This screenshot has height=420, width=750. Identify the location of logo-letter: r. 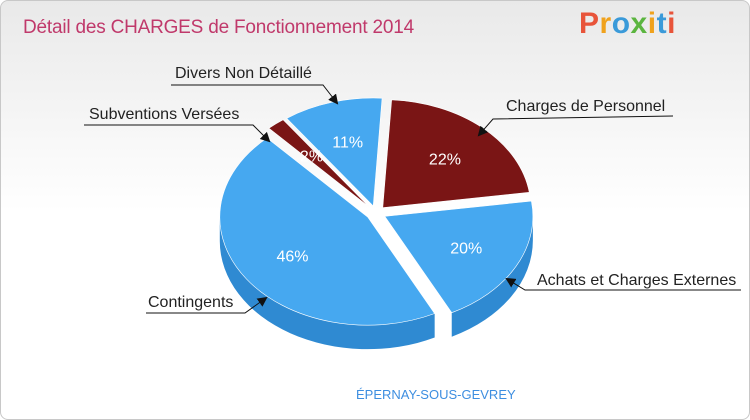
(605, 23).